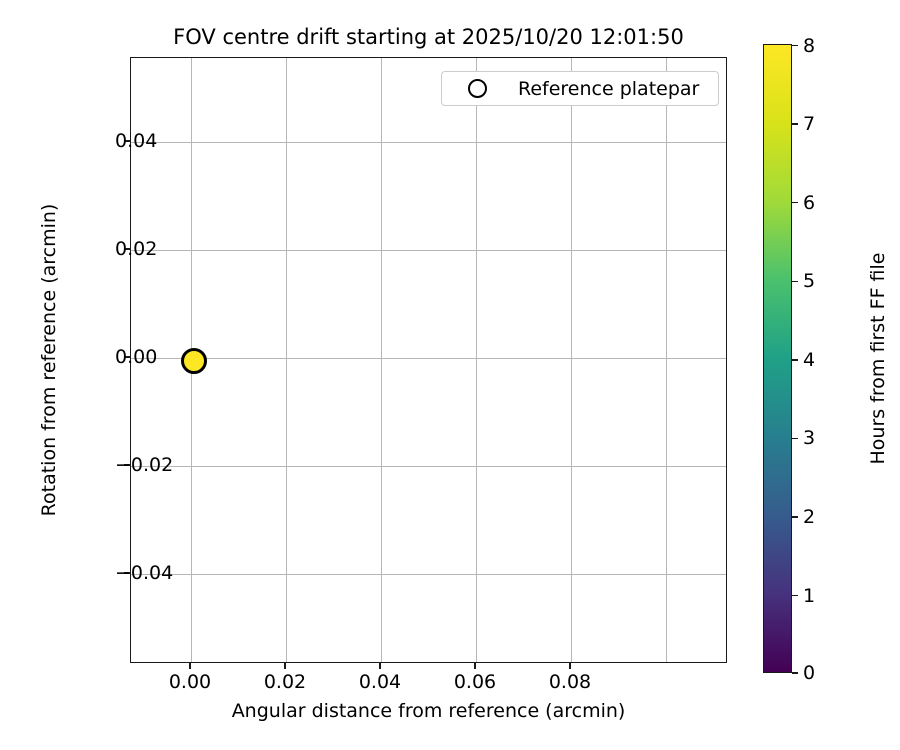  I want to click on xtick-label: 0.04, so click(380, 682).